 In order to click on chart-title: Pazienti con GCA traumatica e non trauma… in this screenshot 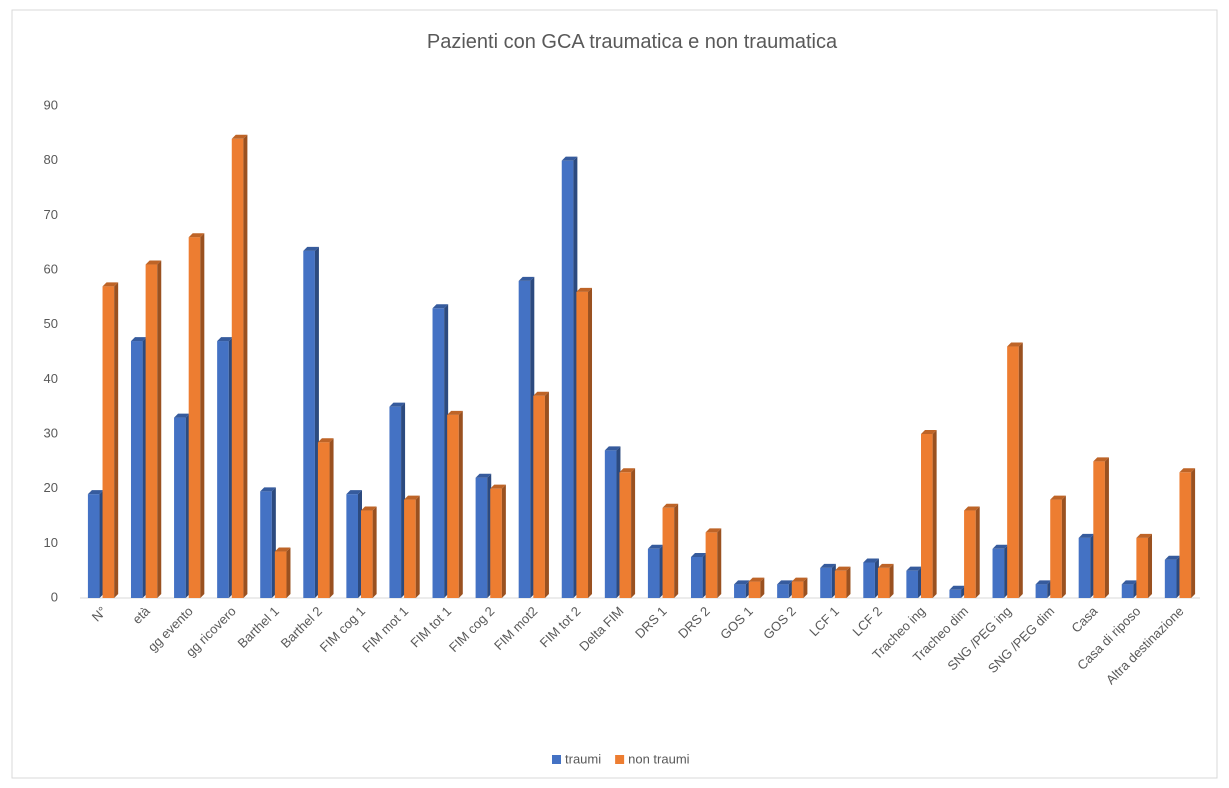, I will do `click(632, 42)`.